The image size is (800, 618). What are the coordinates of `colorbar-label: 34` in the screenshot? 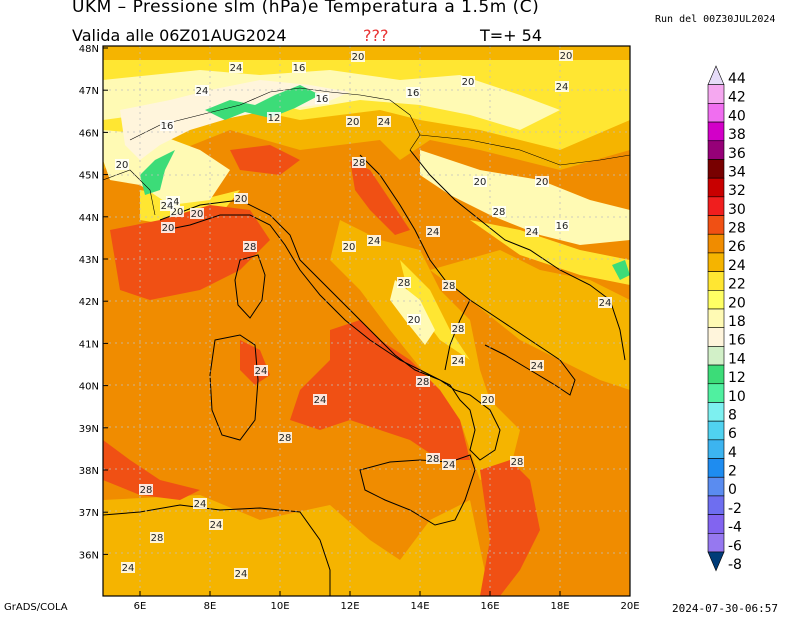 It's located at (737, 172).